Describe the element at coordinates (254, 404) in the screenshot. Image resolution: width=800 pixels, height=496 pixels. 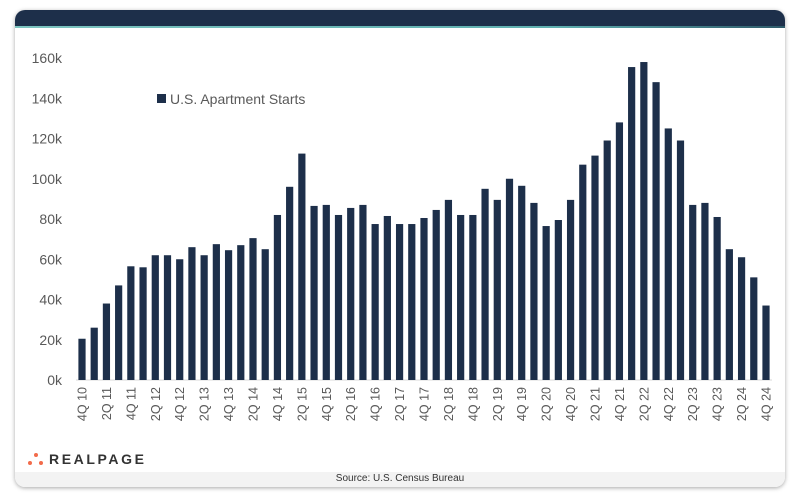
I see `x-tick-label: 2Q 14` at that location.